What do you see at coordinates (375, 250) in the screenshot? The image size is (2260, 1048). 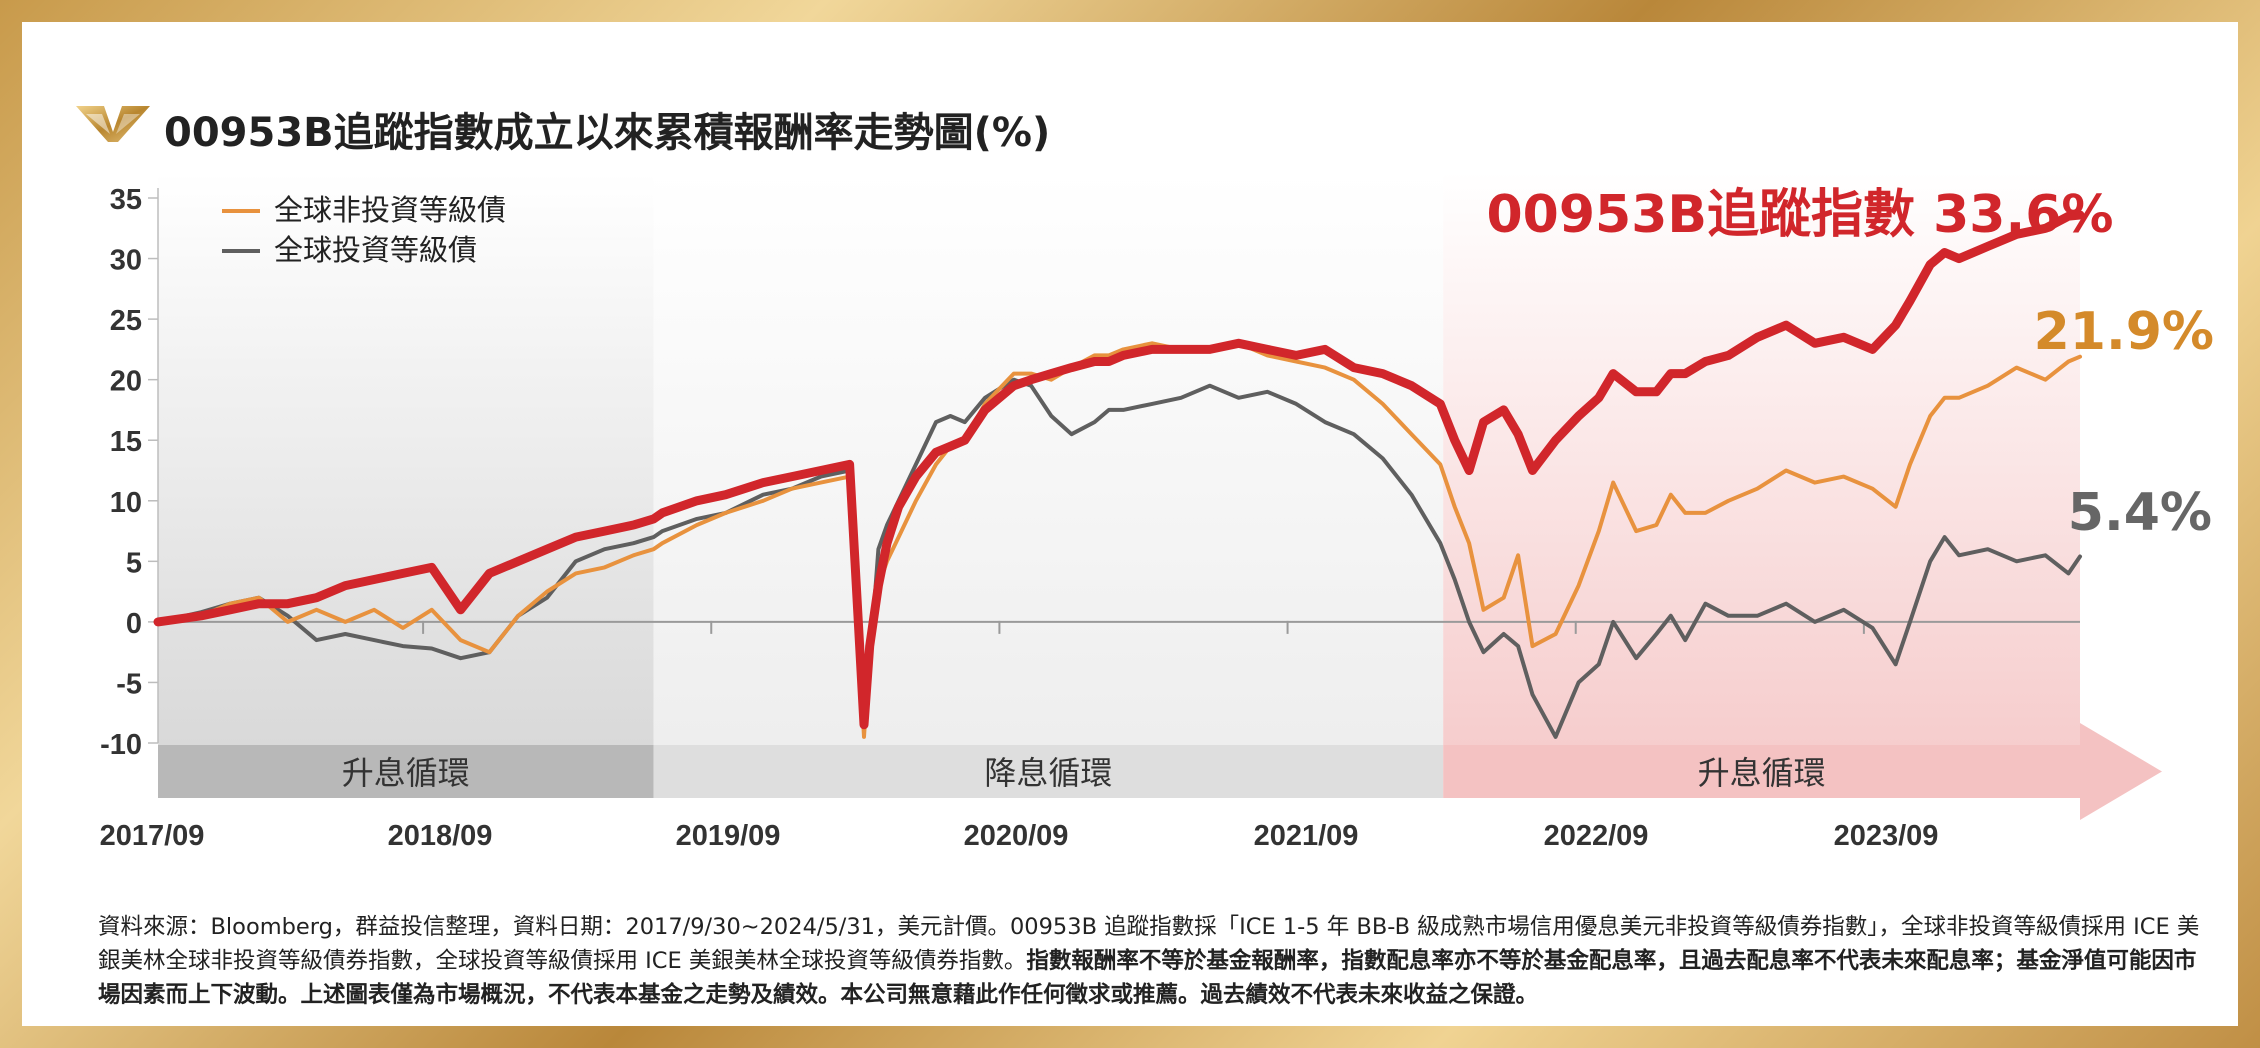 I see `legend-label-1: 全球投資等級債` at bounding box center [375, 250].